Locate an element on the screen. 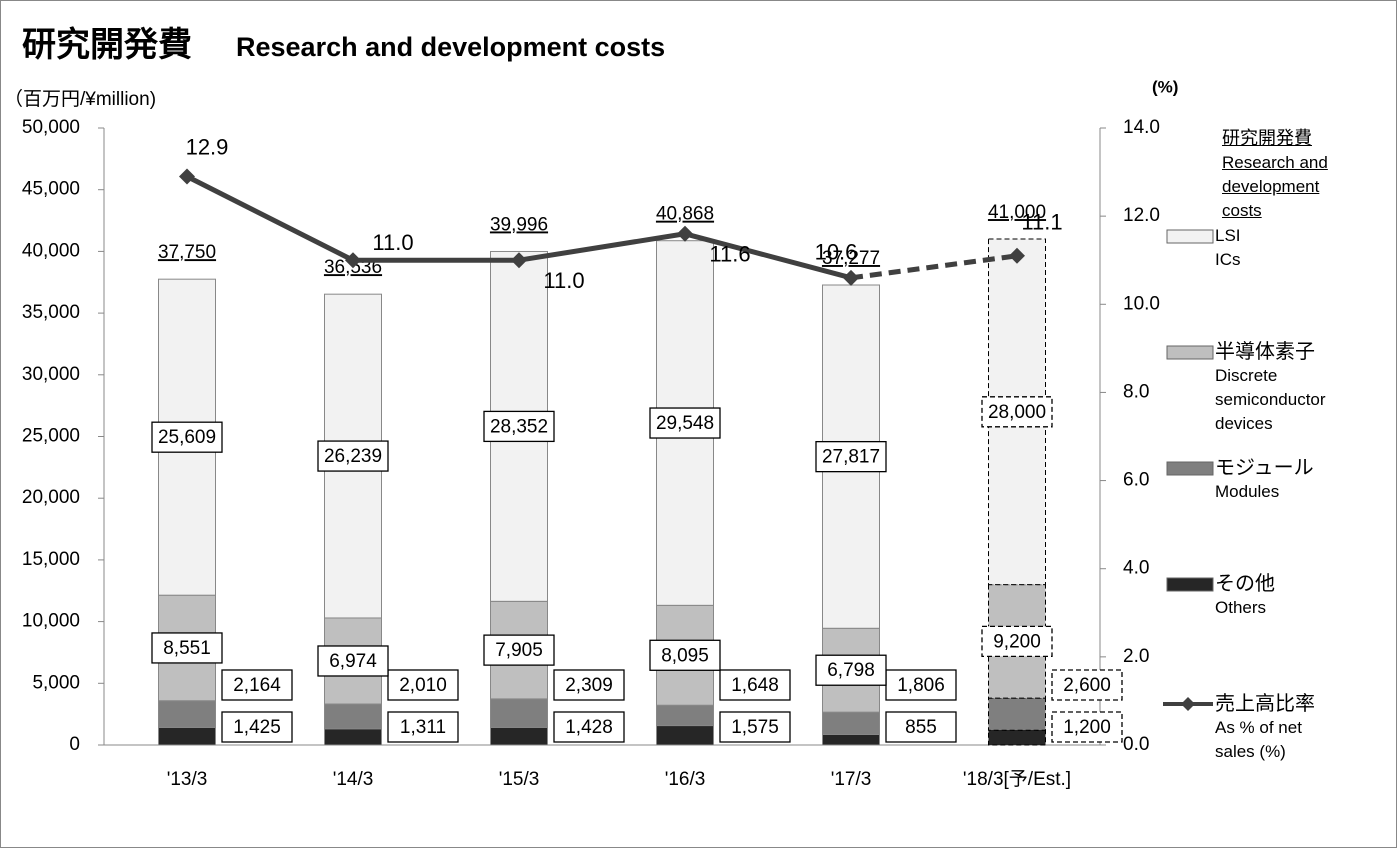 This screenshot has width=1397, height=848. legend-title: 研究開発費 Research and development costs is located at coordinates (1292, 174).